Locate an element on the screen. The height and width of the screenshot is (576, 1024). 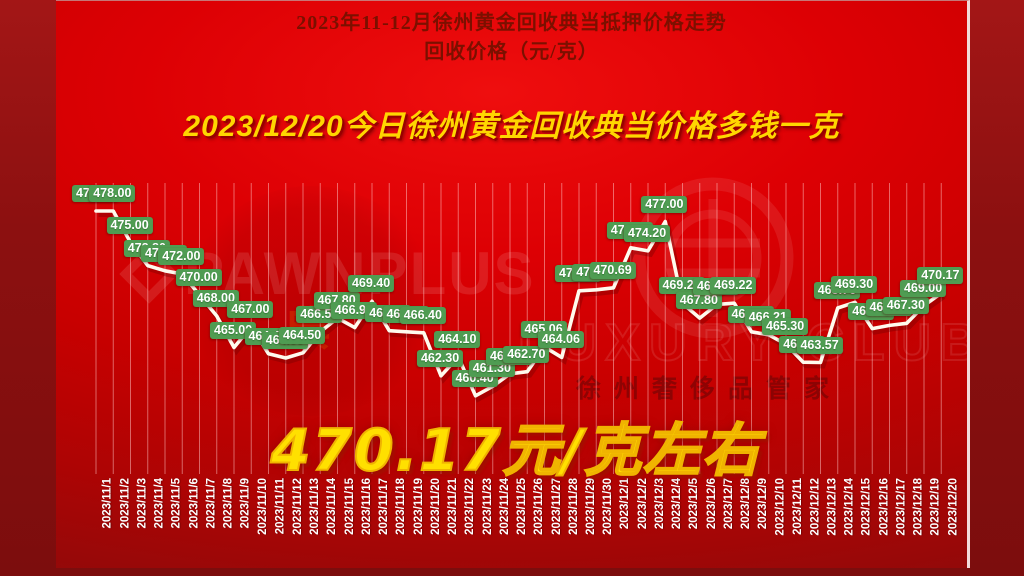
x-axis-label: 2023/12/17 is located at coordinates (901, 507).